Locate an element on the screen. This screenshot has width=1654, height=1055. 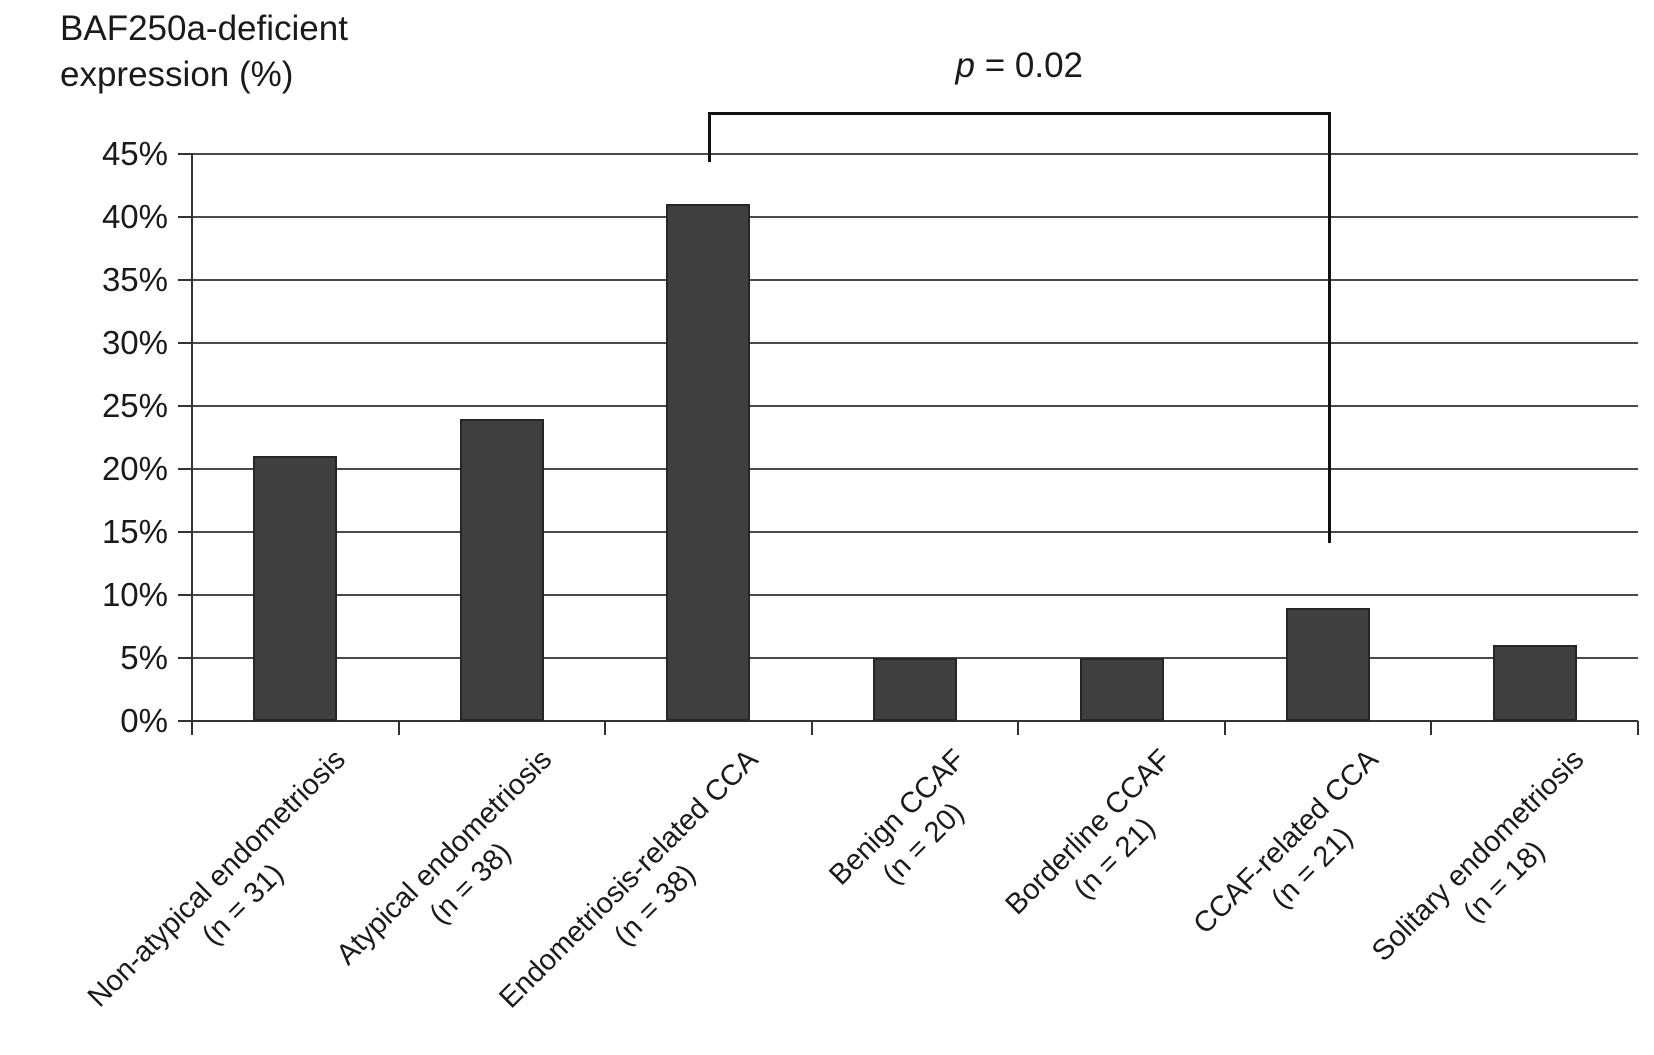
category-n-count: (n = 31) is located at coordinates (242, 904).